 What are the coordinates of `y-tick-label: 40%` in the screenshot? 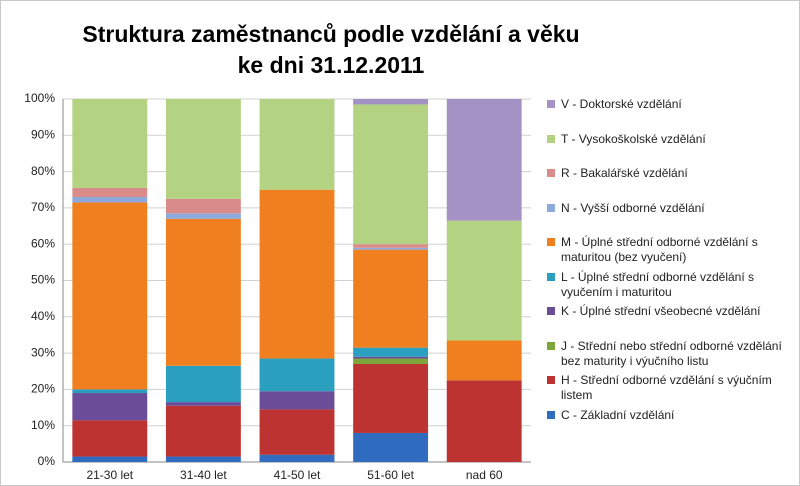 It's located at (43, 316).